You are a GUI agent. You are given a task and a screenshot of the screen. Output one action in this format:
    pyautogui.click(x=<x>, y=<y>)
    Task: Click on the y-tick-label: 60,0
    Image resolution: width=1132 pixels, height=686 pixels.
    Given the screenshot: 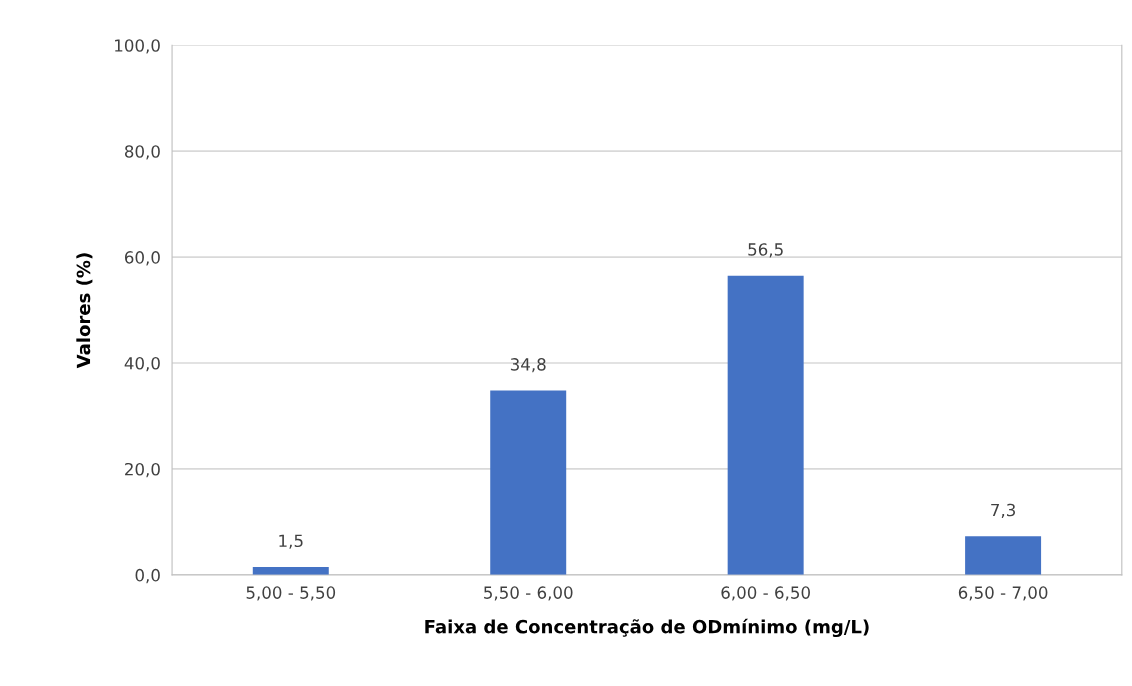 What is the action you would take?
    pyautogui.click(x=142, y=258)
    